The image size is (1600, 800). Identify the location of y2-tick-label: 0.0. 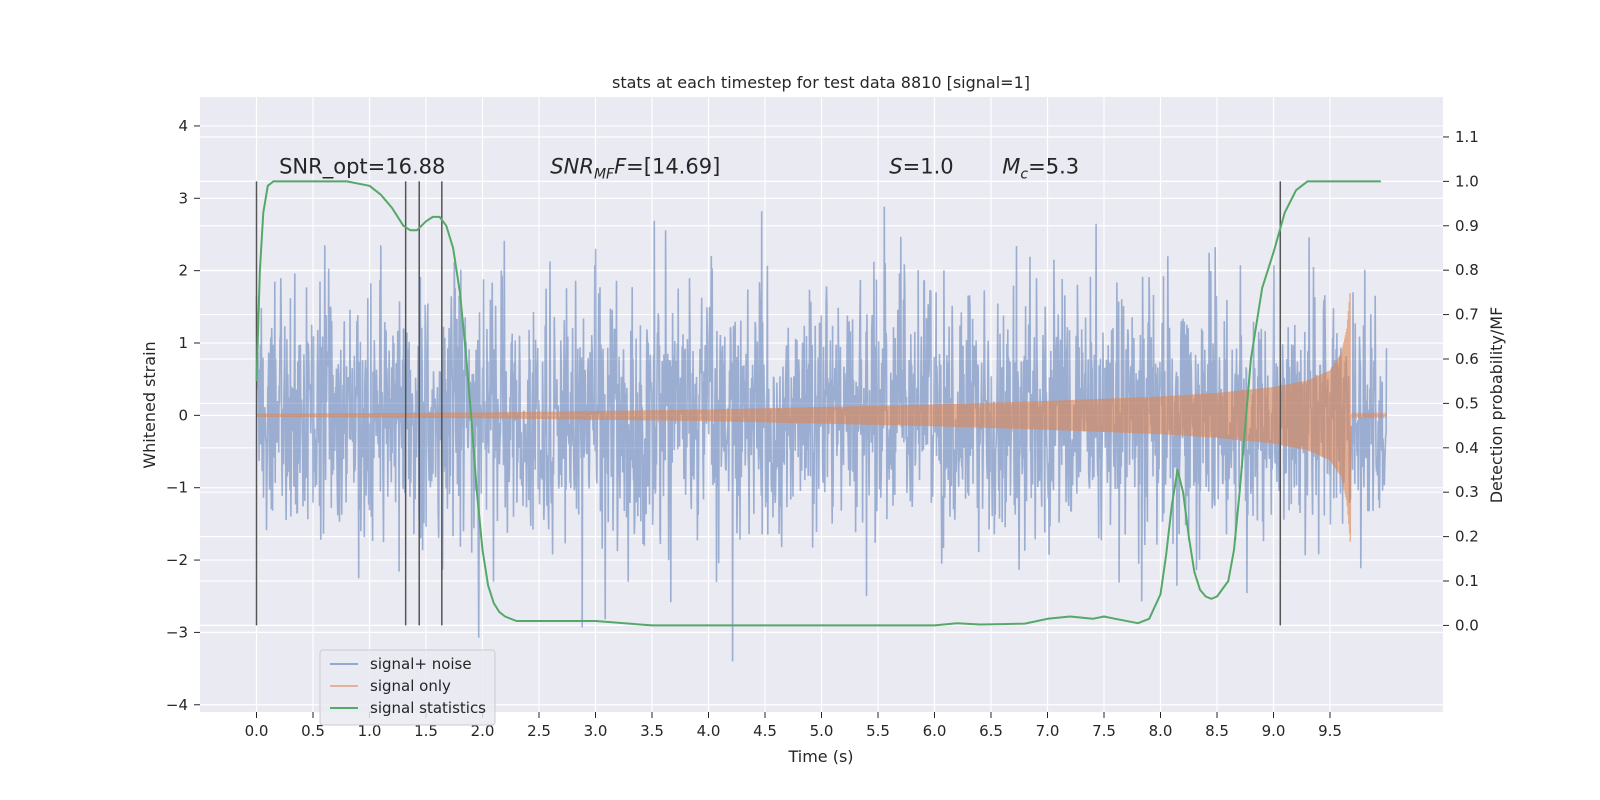
(1467, 625).